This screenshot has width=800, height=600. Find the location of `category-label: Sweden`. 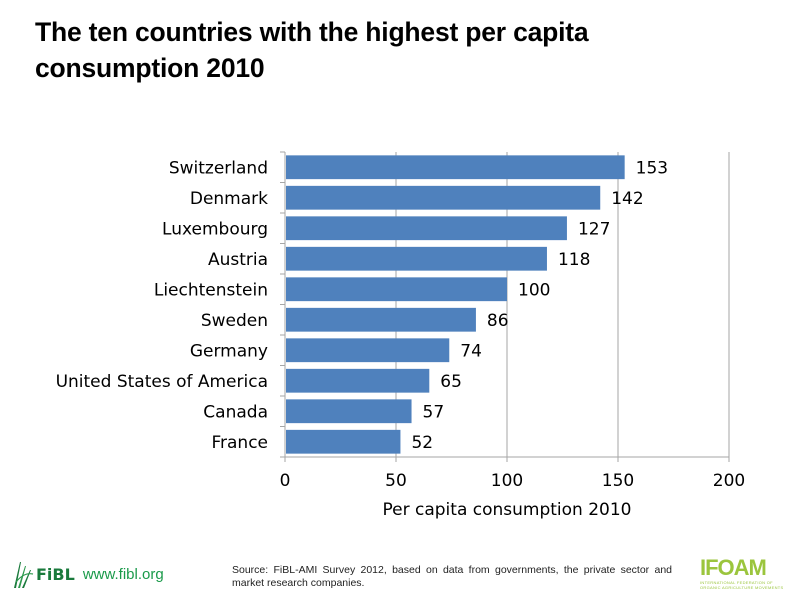

category-label: Sweden is located at coordinates (234, 321).